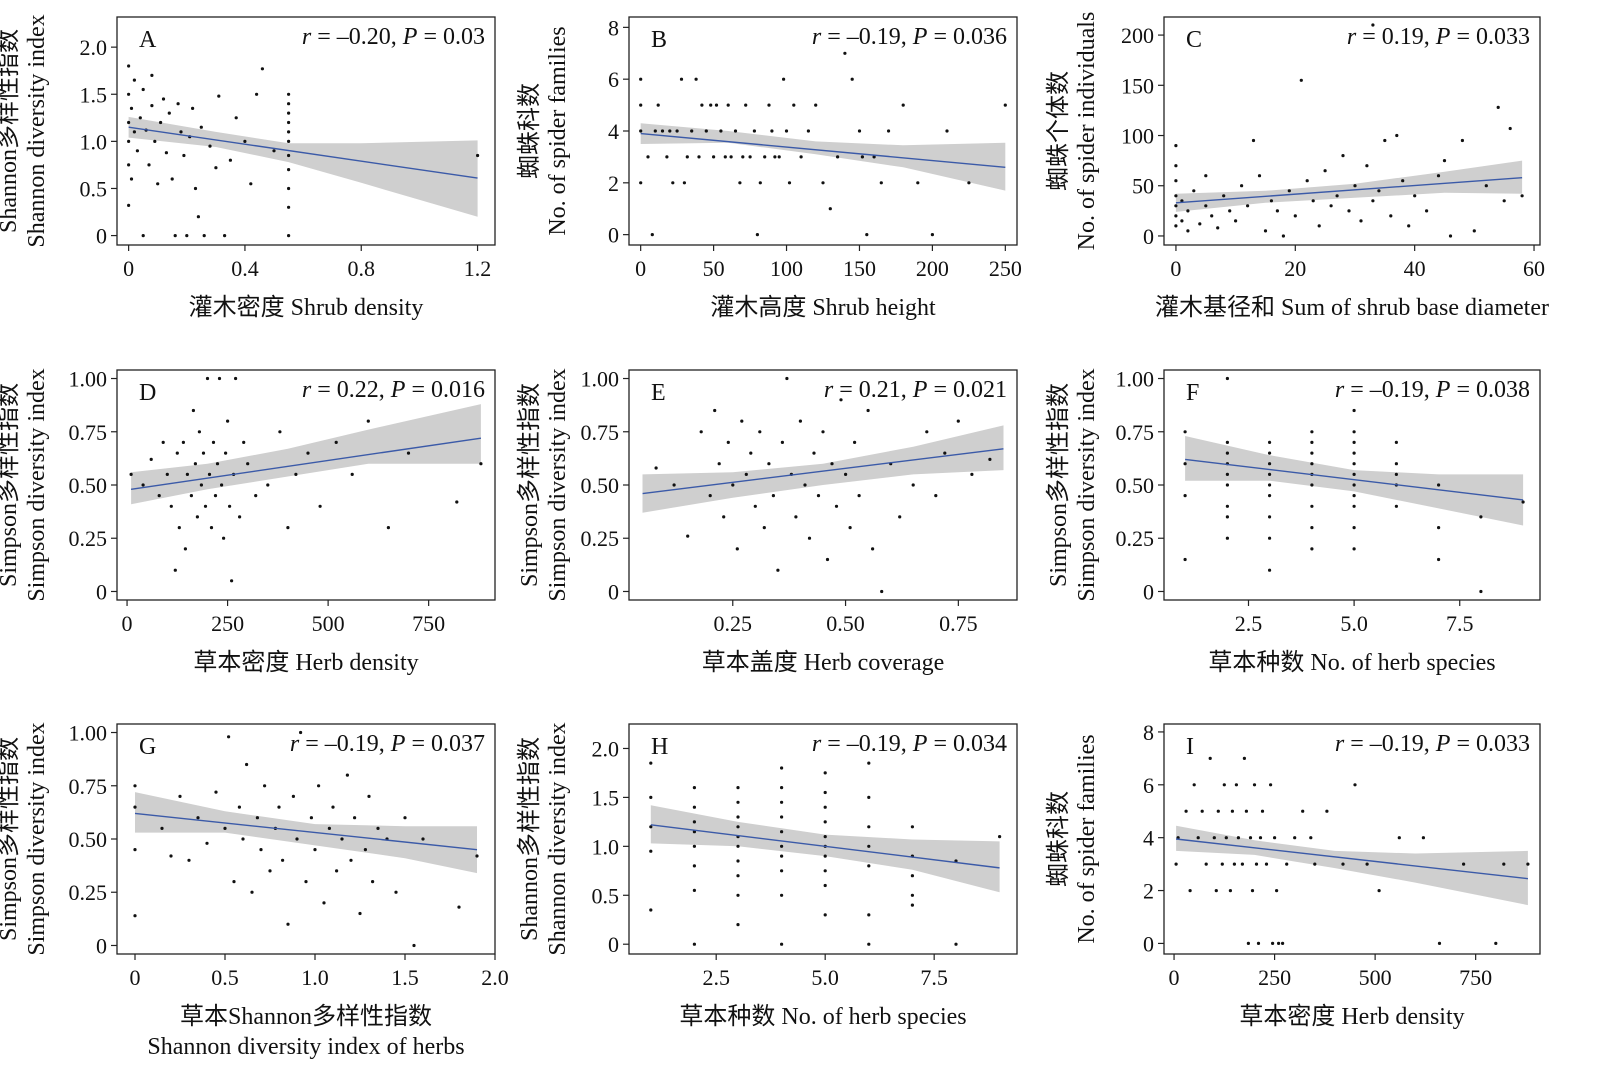 The width and height of the screenshot is (1600, 1077). I want to click on panel-label: H, so click(659, 747).